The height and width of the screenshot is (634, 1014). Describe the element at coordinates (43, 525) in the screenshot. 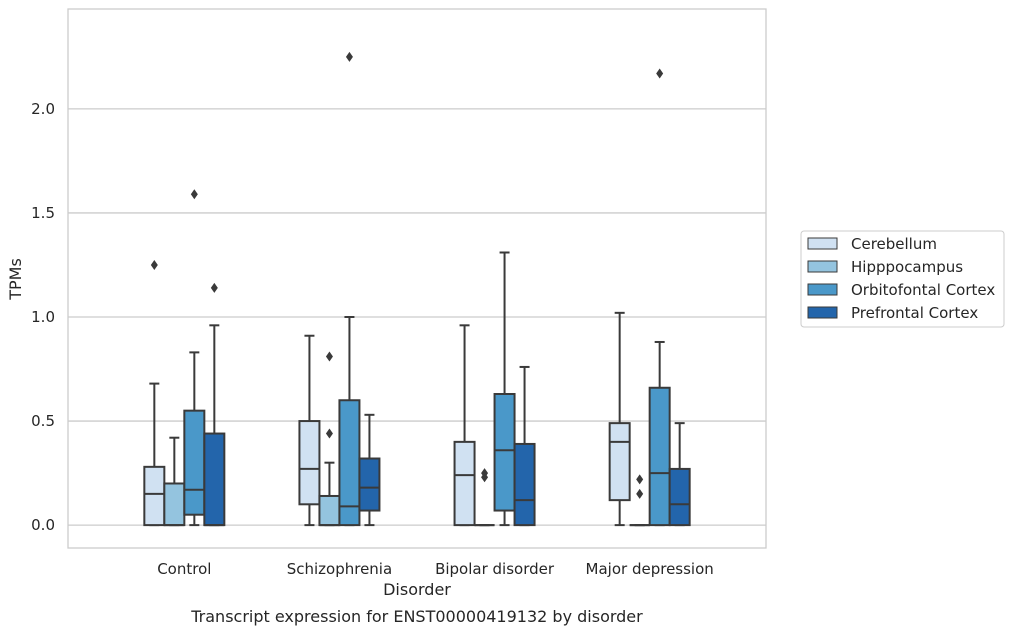

I see `y-tick-label: 0.0` at that location.